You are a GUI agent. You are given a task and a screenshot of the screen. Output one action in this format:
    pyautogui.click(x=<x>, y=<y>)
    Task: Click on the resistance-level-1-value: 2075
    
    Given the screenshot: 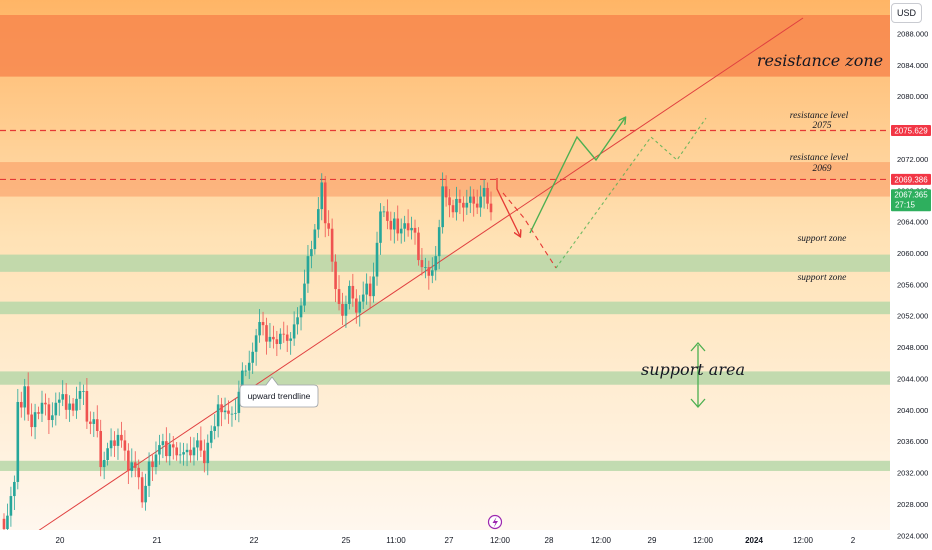 What is the action you would take?
    pyautogui.click(x=822, y=126)
    